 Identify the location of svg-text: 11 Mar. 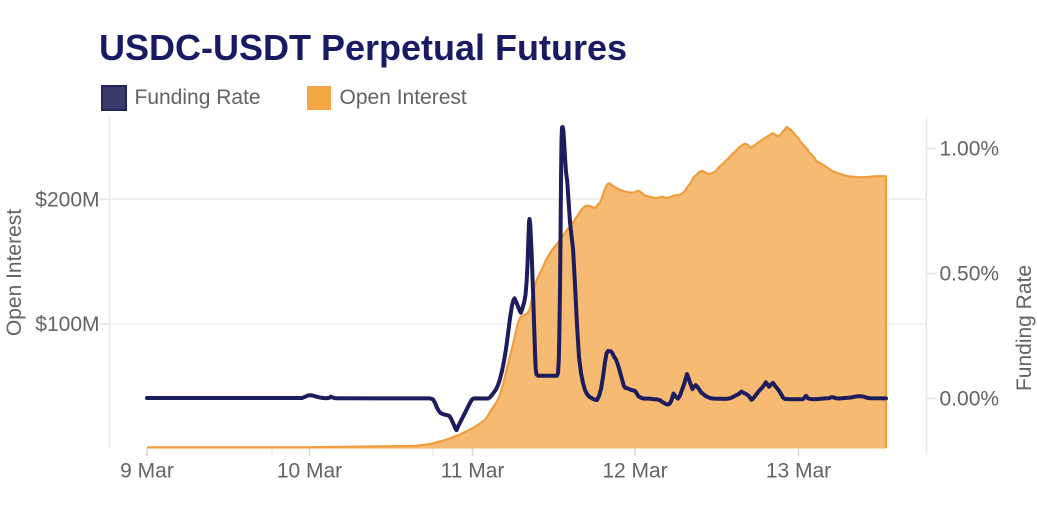
(473, 471).